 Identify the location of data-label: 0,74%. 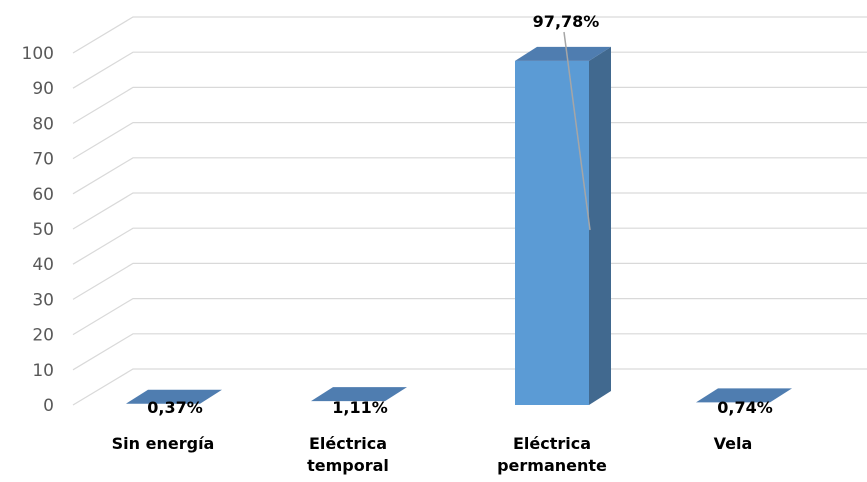
(745, 407).